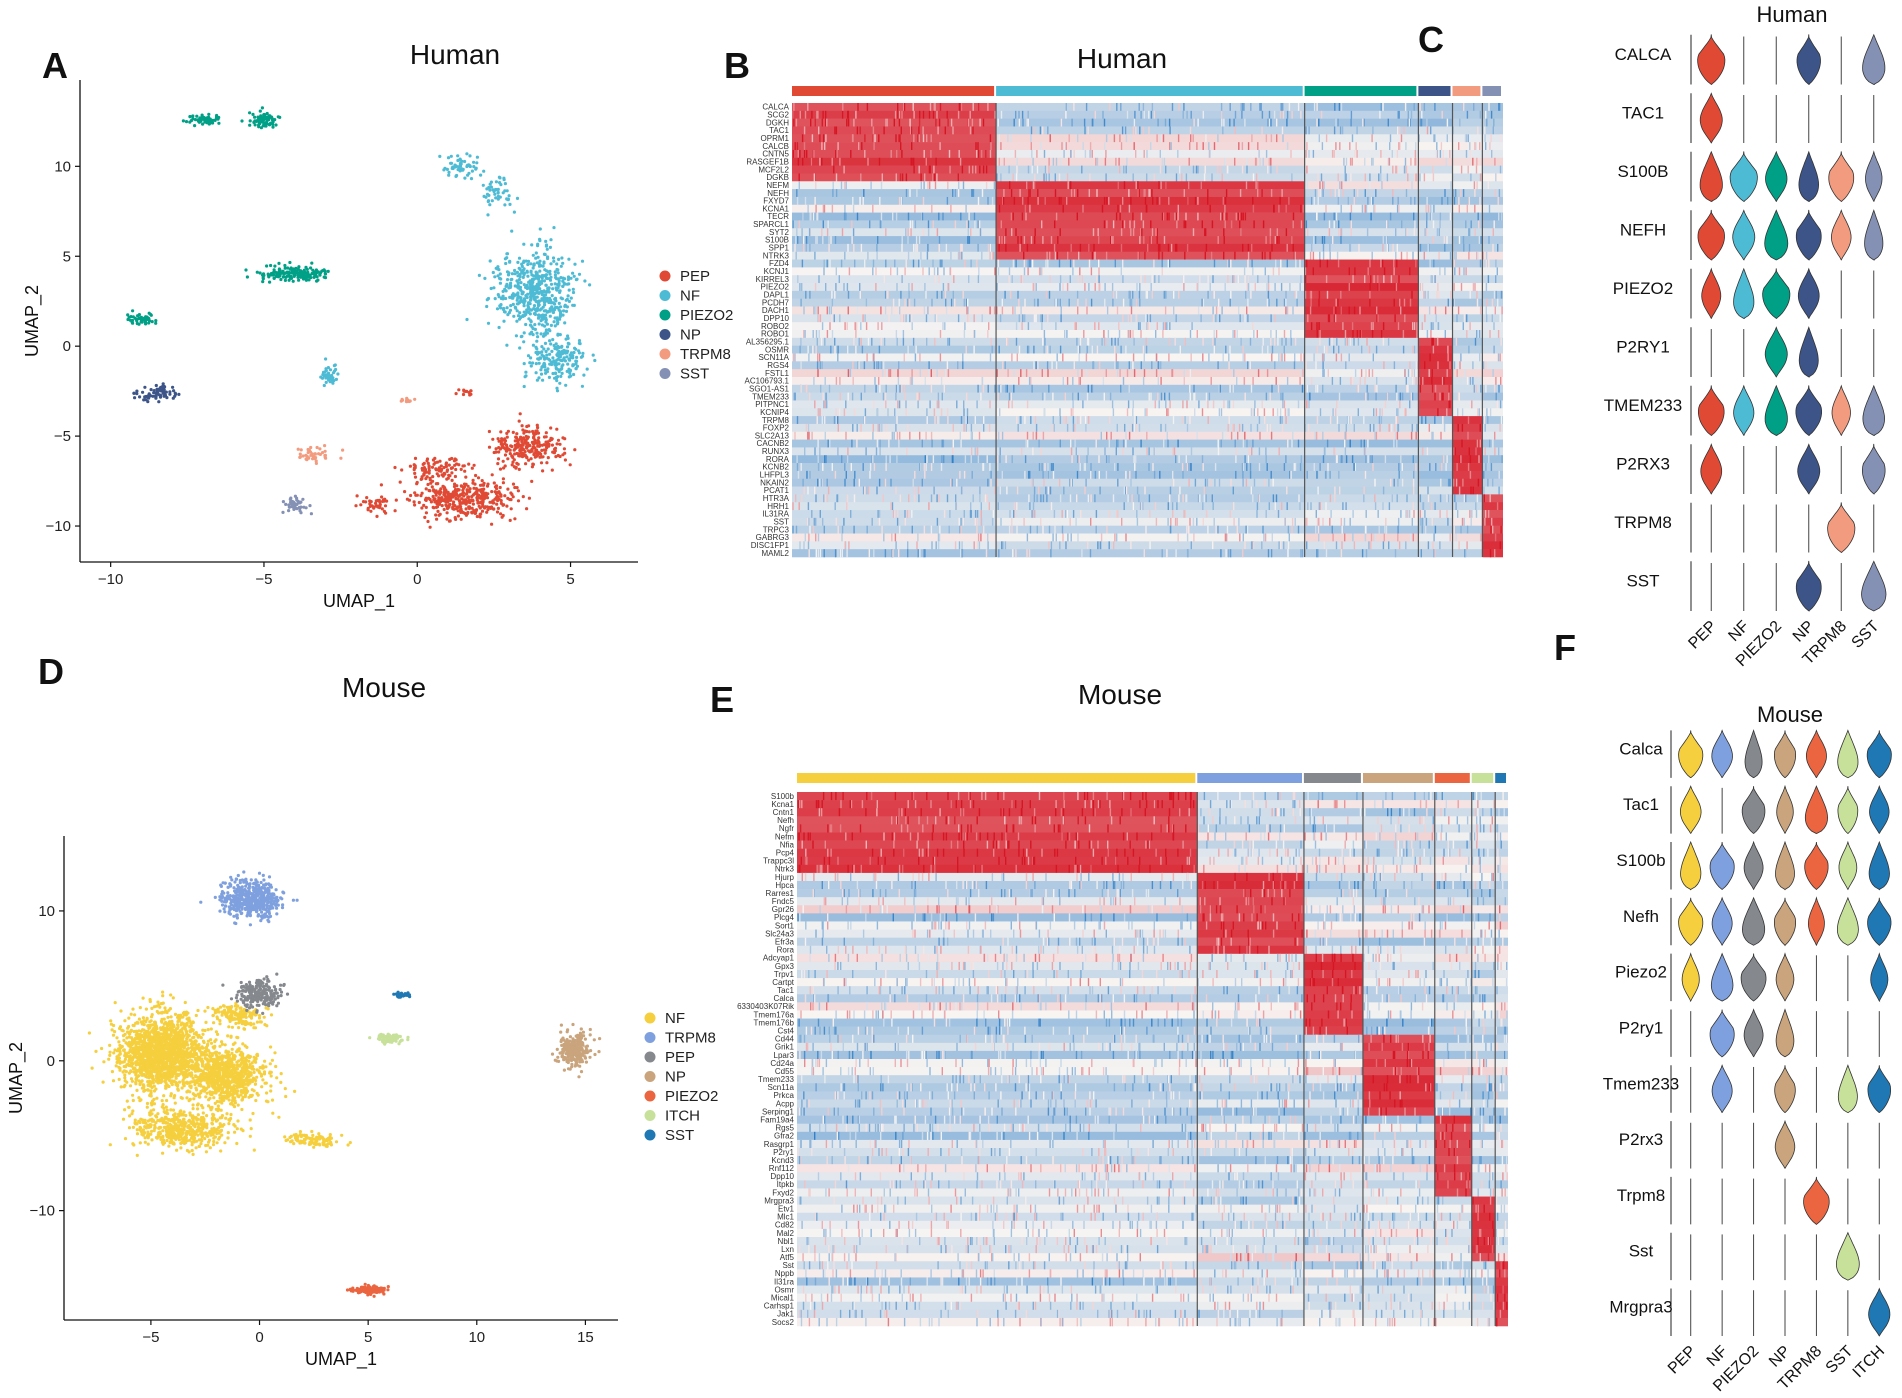  I want to click on y-axis-label: UMAP_2, so click(32, 321).